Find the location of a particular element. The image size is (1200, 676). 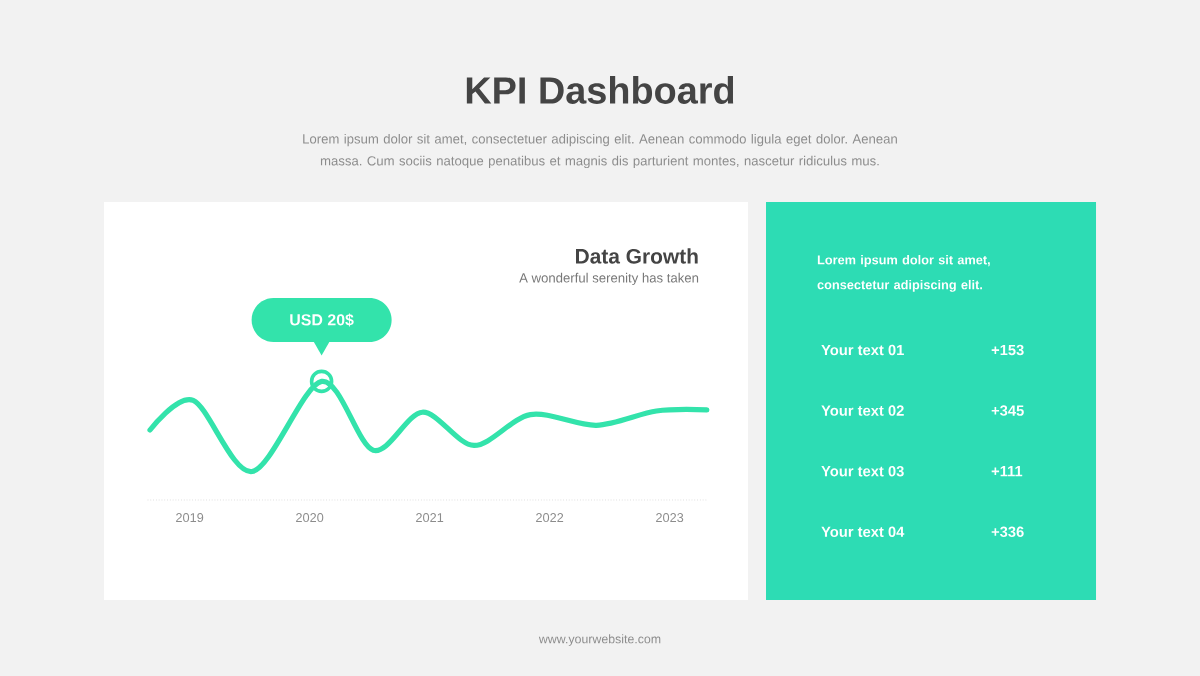

chart-title: Data Growth is located at coordinates (637, 256).